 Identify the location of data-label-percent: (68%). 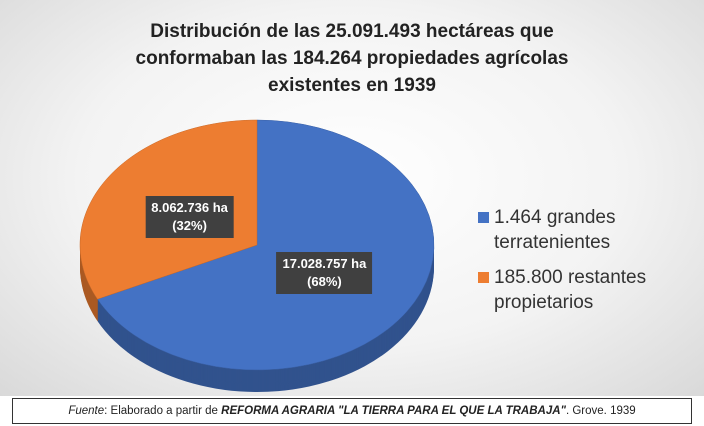
(324, 281).